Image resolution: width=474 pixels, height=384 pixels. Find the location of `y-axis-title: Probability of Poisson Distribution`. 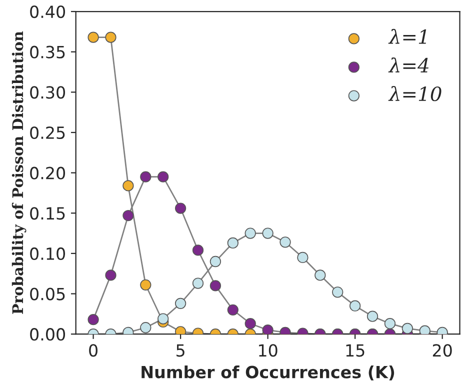

y-axis-title: Probability of Poisson Distribution is located at coordinates (19, 172).